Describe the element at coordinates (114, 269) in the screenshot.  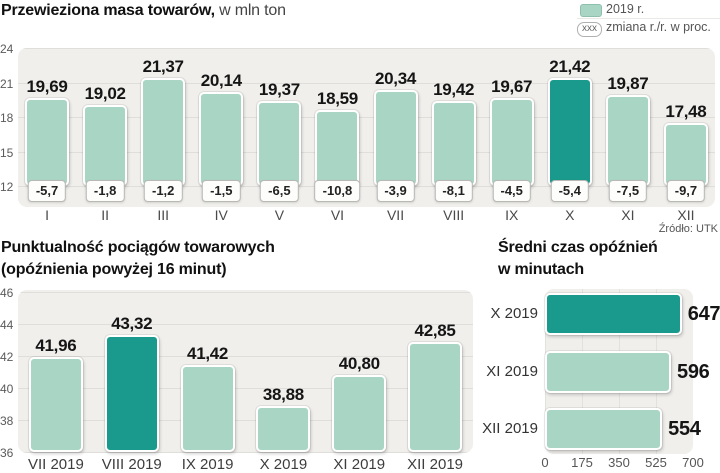
I see `chart2-title-line2: (opóźnienia powyżej 16 minut)` at that location.